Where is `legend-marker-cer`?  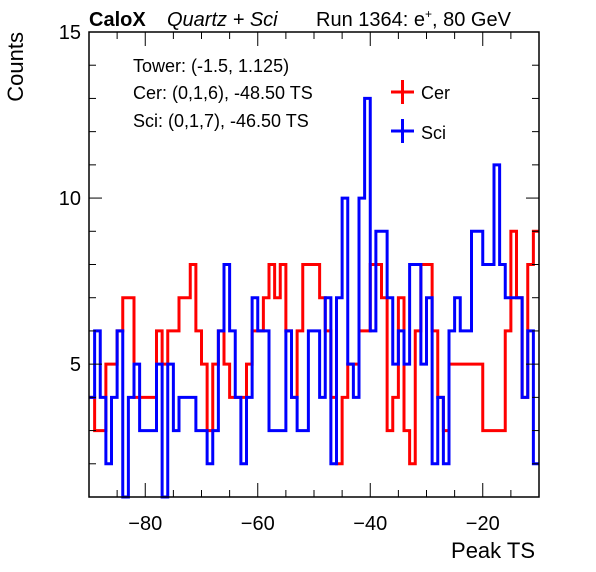 legend-marker-cer is located at coordinates (402, 92).